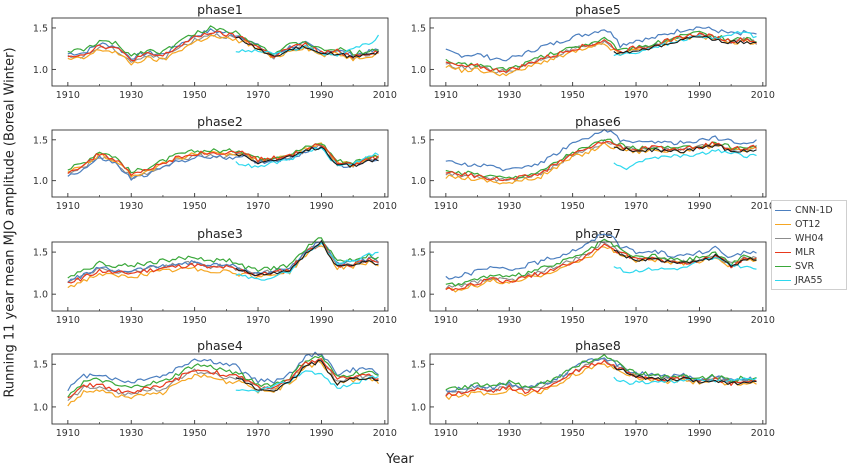 The width and height of the screenshot is (850, 469). What do you see at coordinates (40, 365) in the screenshot?
I see `y-tick-label-phase4-1.5: 1.5` at bounding box center [40, 365].